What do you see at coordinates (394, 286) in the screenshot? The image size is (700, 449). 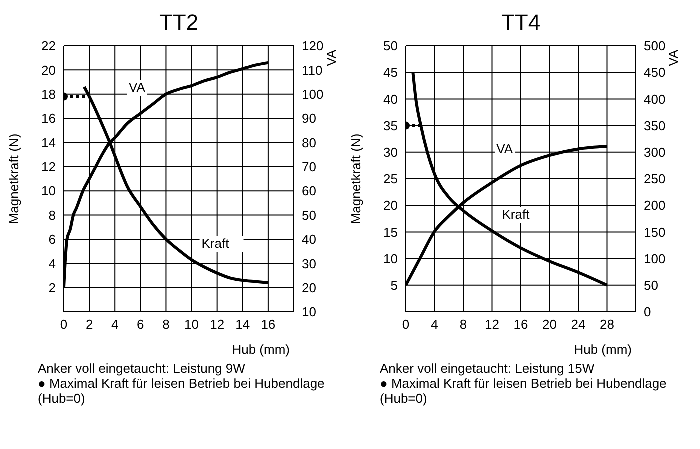 I see `y-tick-label: 5` at bounding box center [394, 286].